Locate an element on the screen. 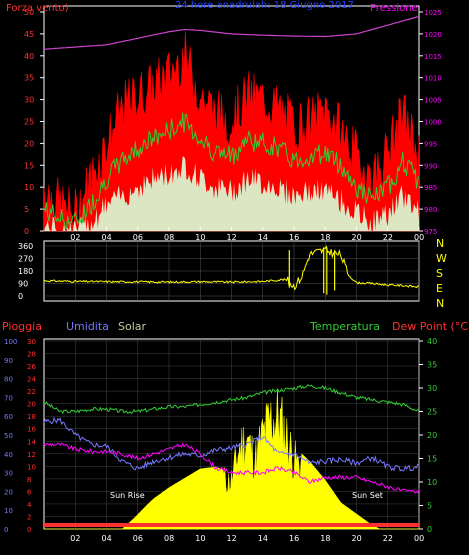  wind-y-tick-label: 50 is located at coordinates (29, 12).